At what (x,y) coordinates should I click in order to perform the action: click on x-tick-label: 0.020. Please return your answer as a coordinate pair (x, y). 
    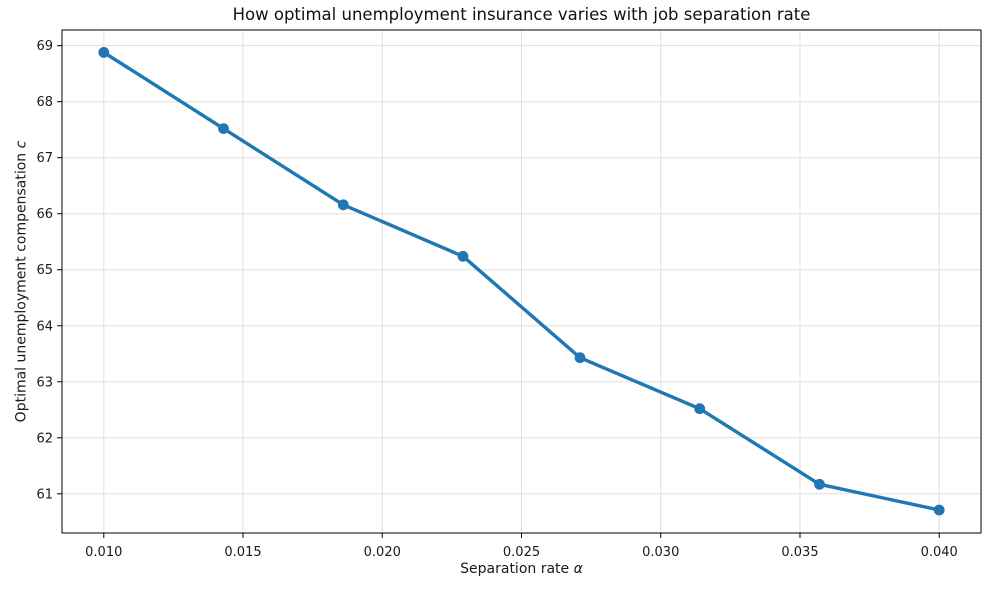
    Looking at the image, I should click on (382, 552).